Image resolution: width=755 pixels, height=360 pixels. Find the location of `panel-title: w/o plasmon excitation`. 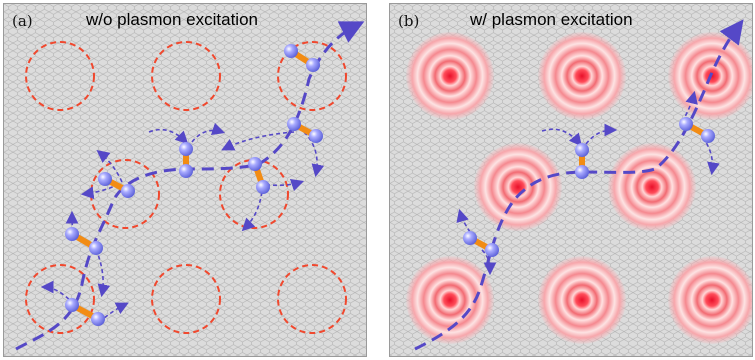

panel-title: w/o plasmon excitation is located at coordinates (172, 19).